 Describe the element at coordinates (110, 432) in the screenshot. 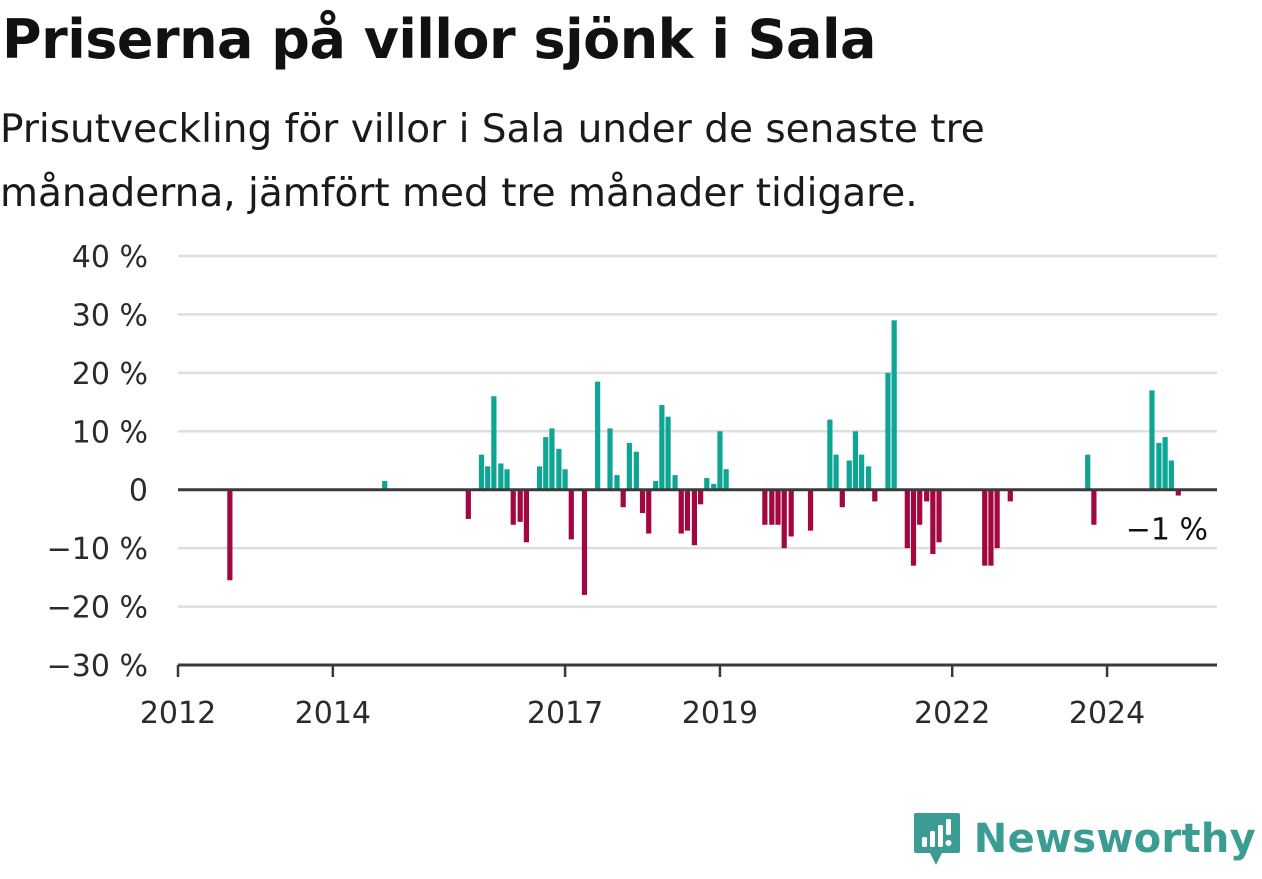

I see `y-tick-label: 10 %` at that location.